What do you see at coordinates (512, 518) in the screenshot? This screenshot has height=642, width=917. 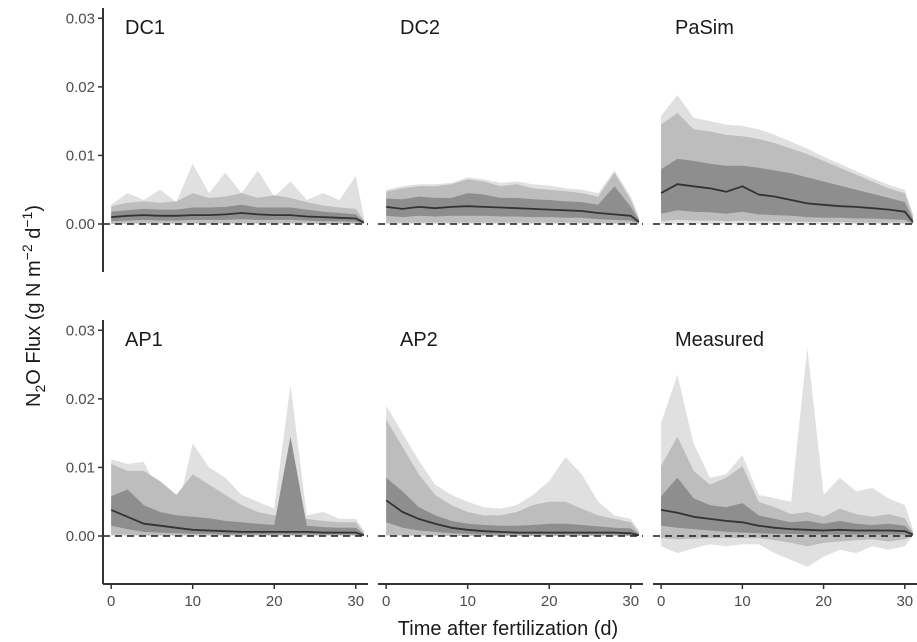 I see `median-line-ap2` at bounding box center [512, 518].